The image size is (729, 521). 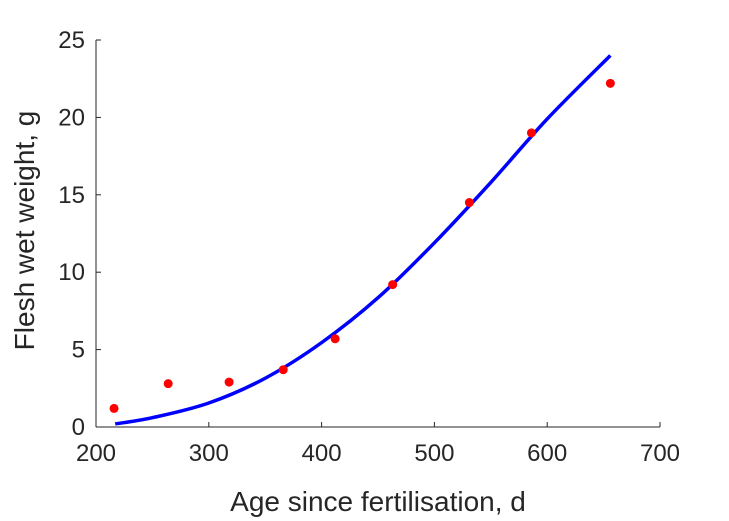 What do you see at coordinates (71, 272) in the screenshot?
I see `y-tick-label: 10` at bounding box center [71, 272].